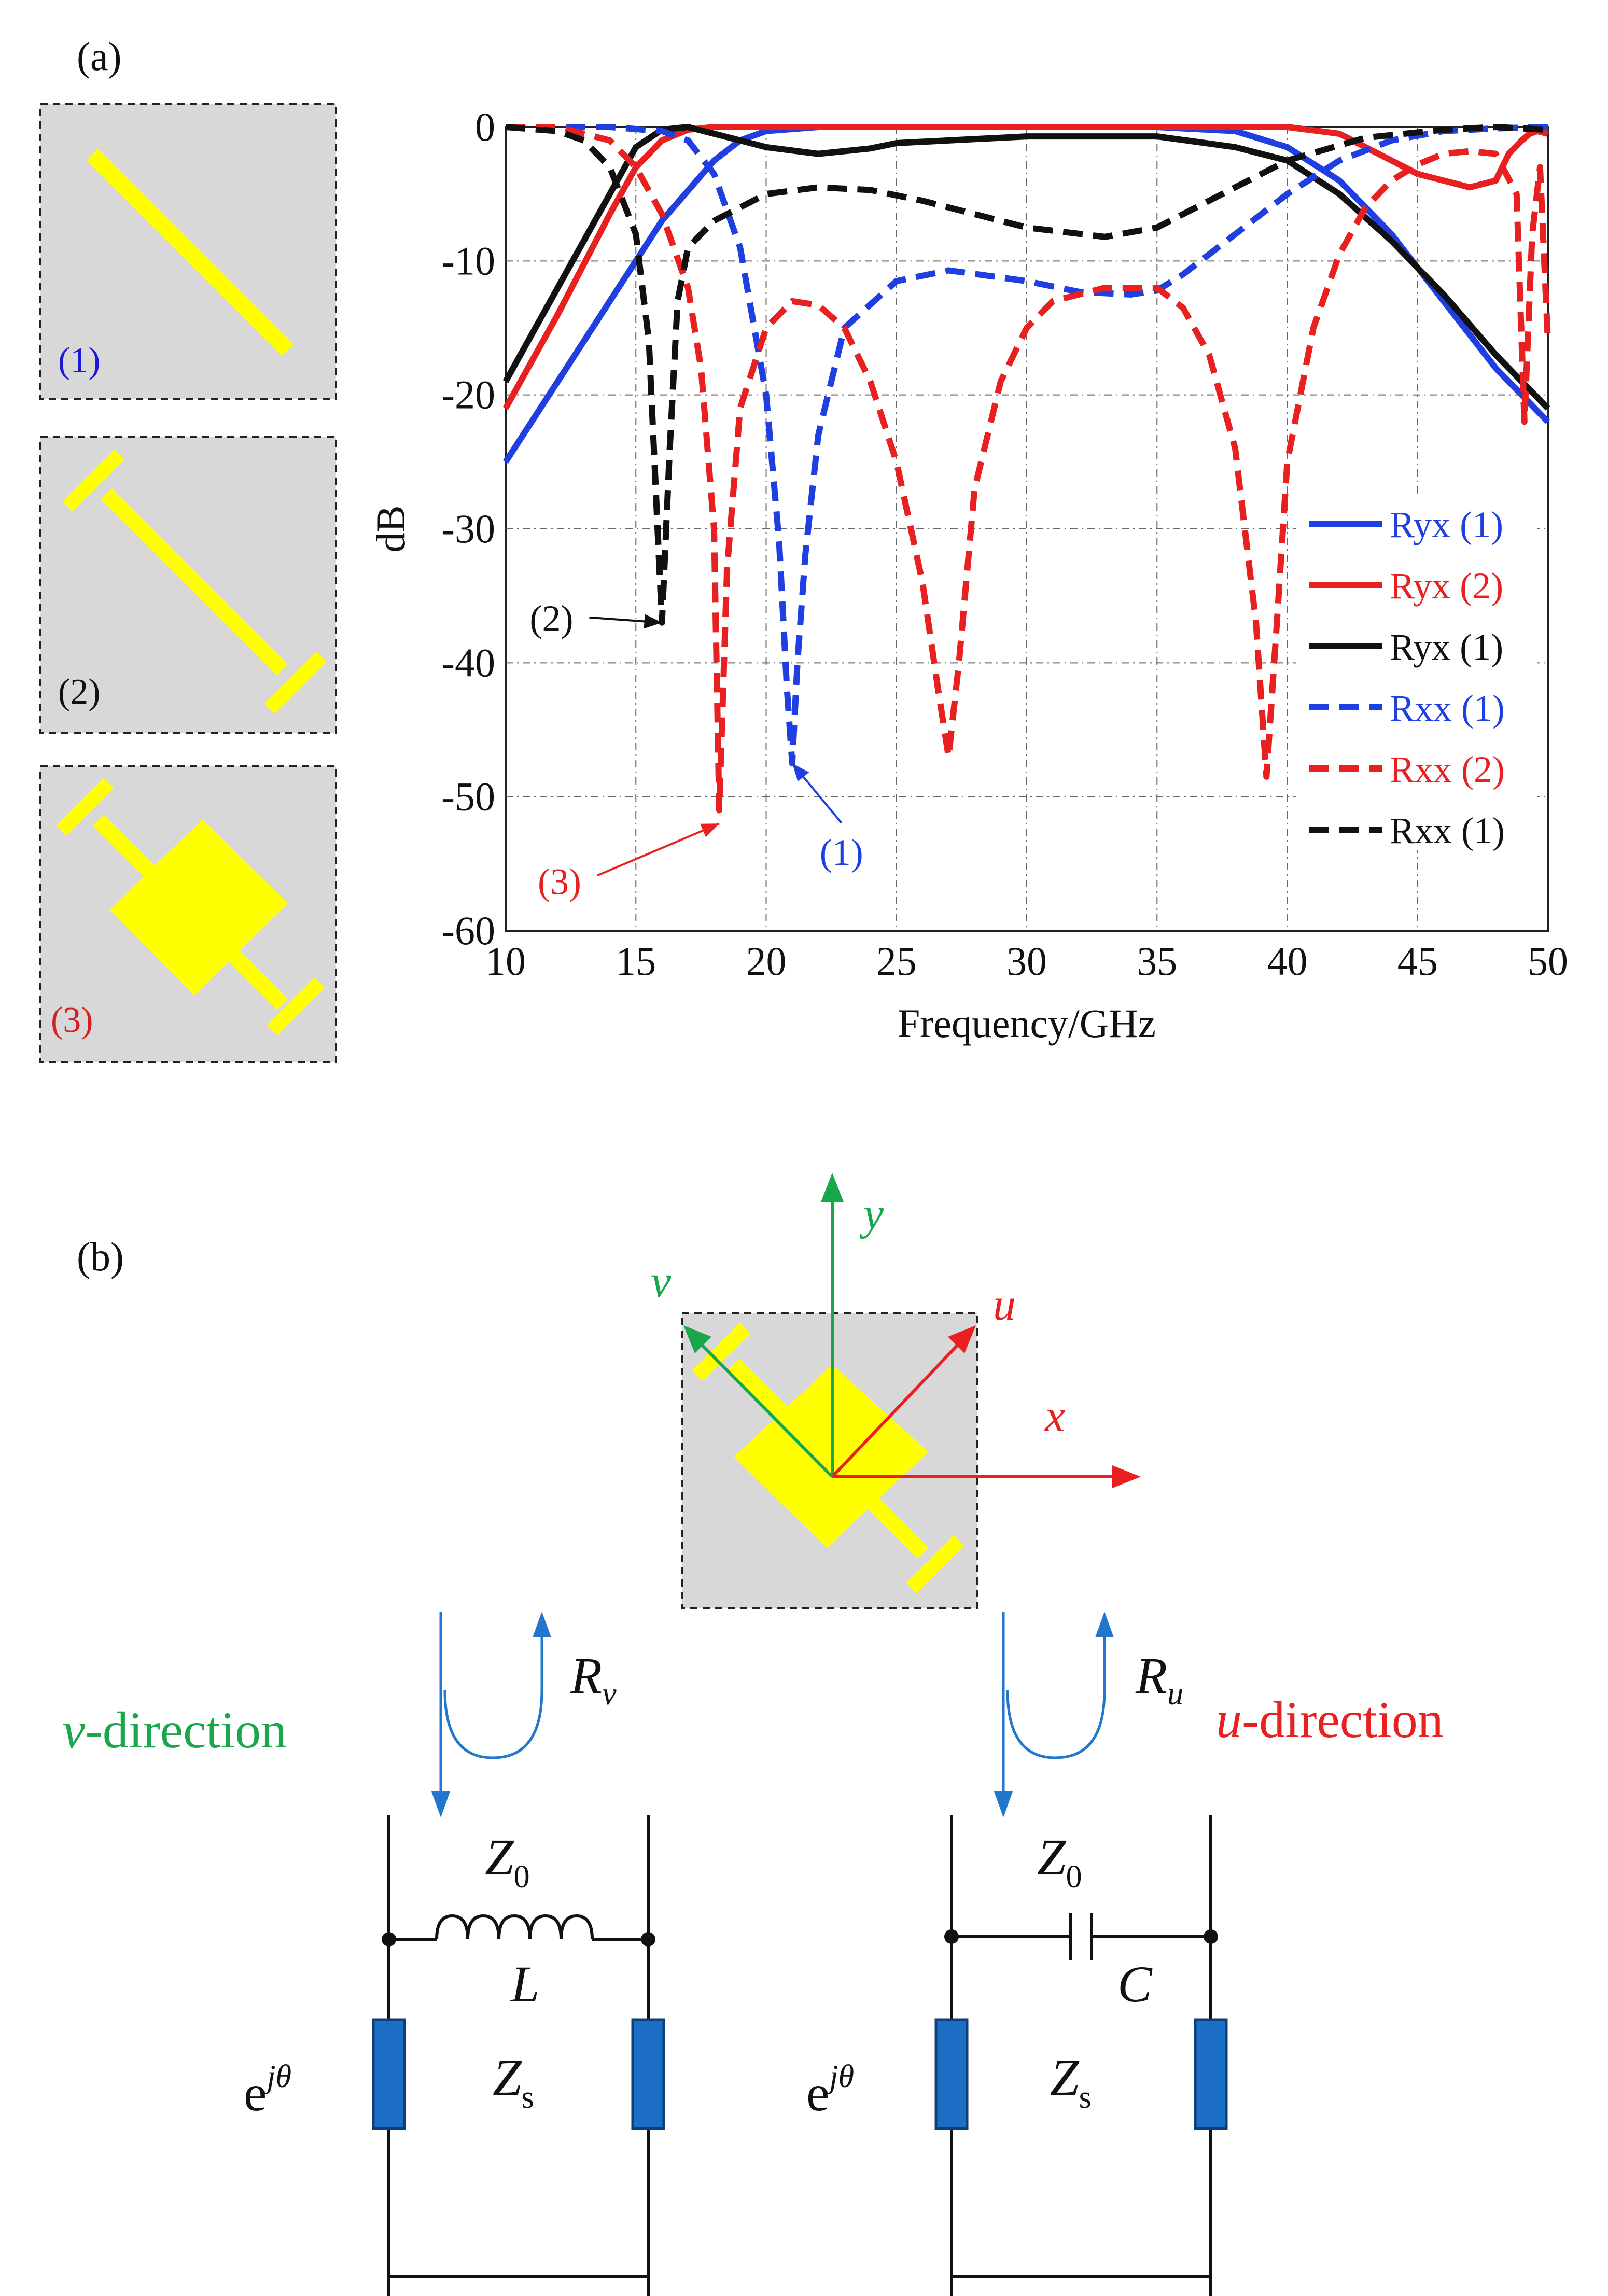 The height and width of the screenshot is (2296, 1608). I want to click on y-axis-label: dB, so click(390, 528).